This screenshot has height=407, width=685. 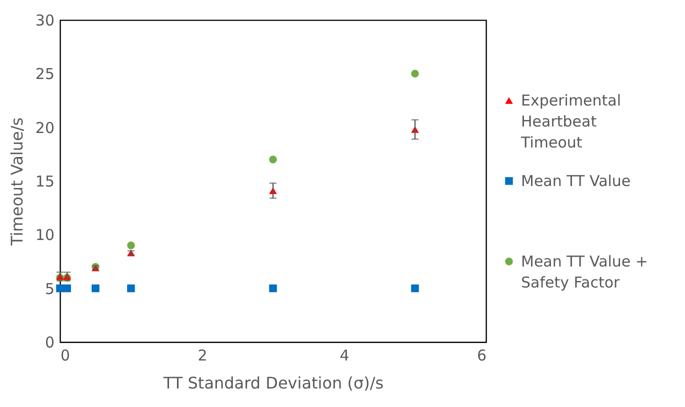 I want to click on legend-label: Experimental Heartbeat Timeout, so click(x=571, y=122).